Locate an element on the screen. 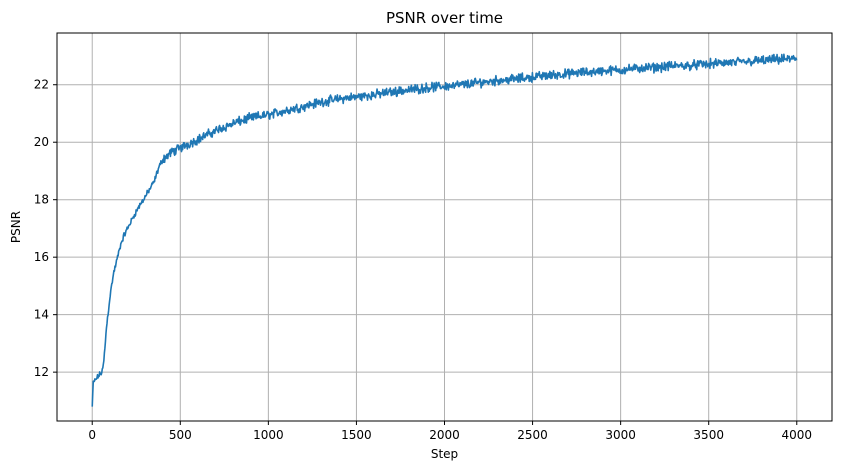  x-tick-label: 1000 is located at coordinates (268, 435).